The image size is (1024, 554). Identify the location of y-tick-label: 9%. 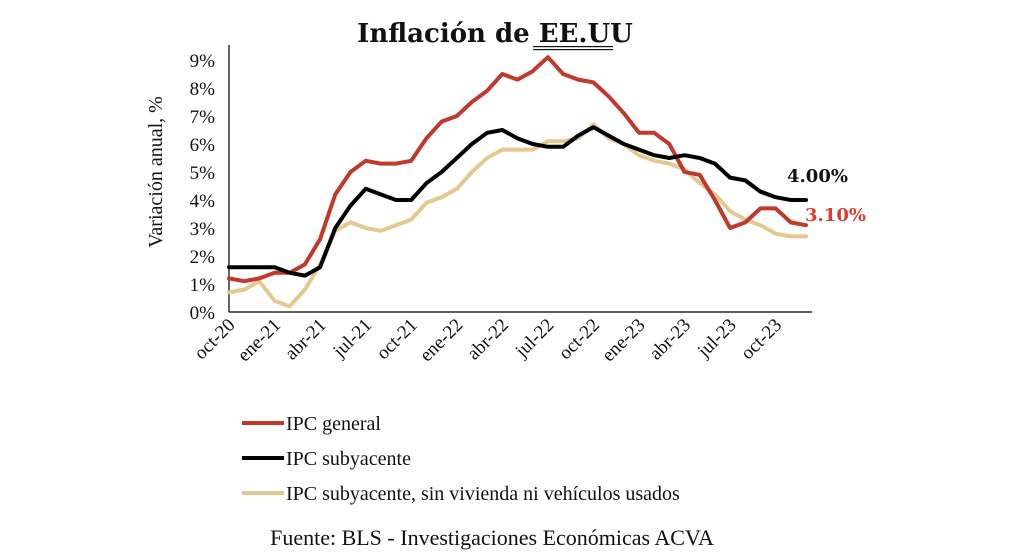
(203, 61).